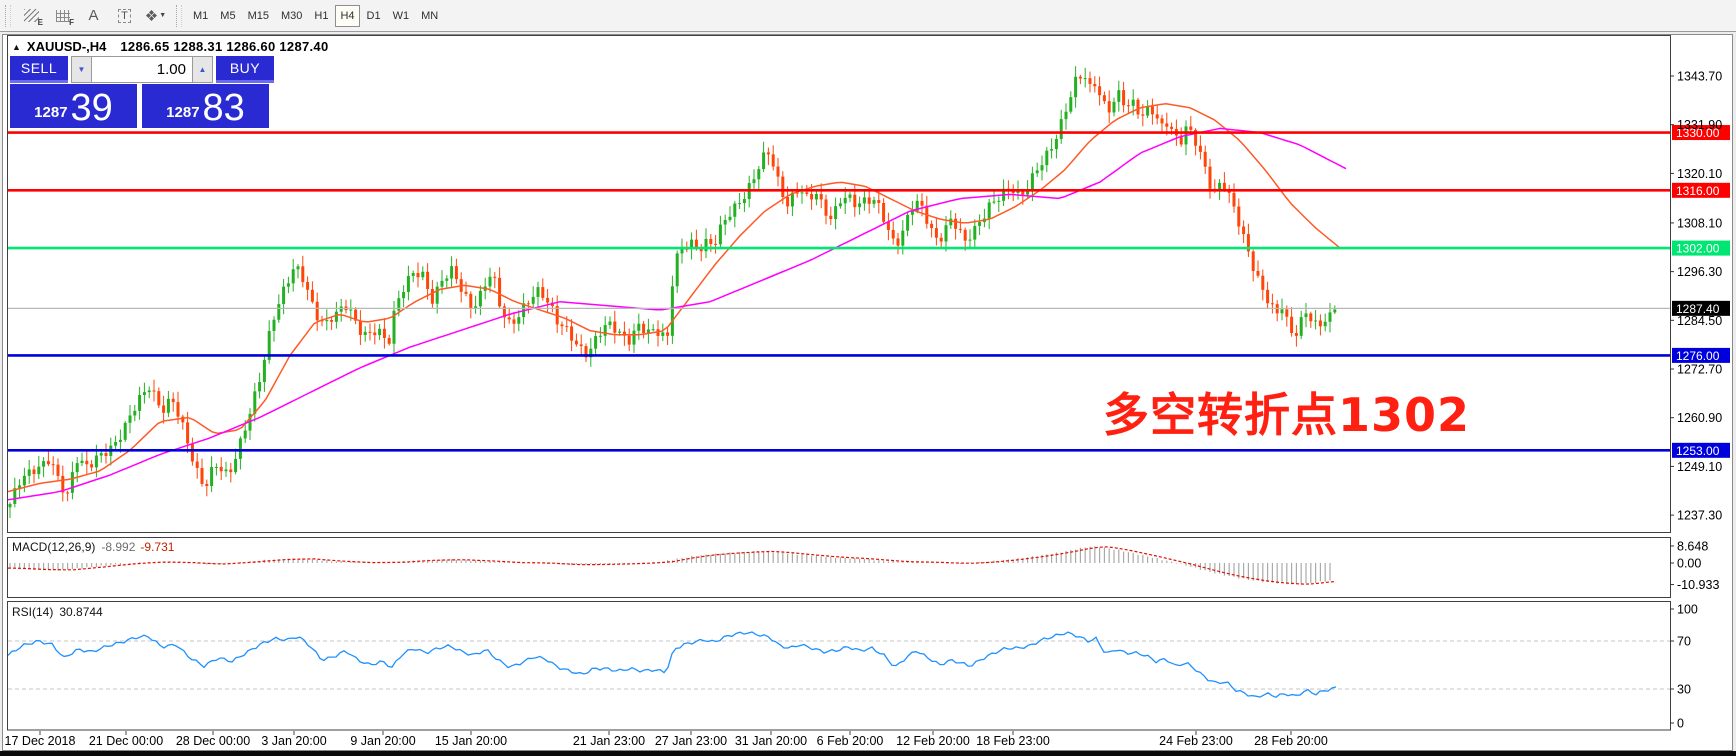  I want to click on x-axis-tick-label: 3 Jan 20:00, so click(293, 741).